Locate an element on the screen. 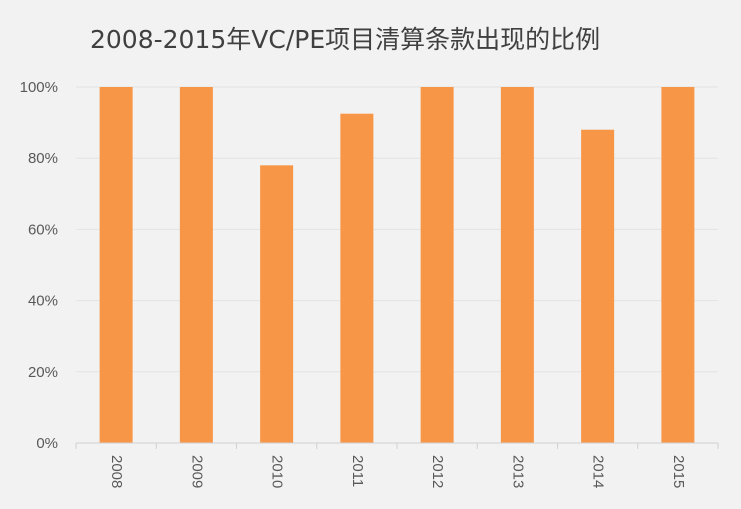  x-tick-label: 2009 is located at coordinates (196, 471).